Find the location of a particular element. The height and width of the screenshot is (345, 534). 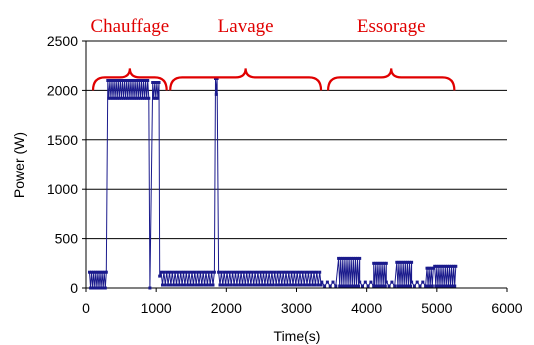

y-tick-label-2500: 2500 is located at coordinates (62, 41).